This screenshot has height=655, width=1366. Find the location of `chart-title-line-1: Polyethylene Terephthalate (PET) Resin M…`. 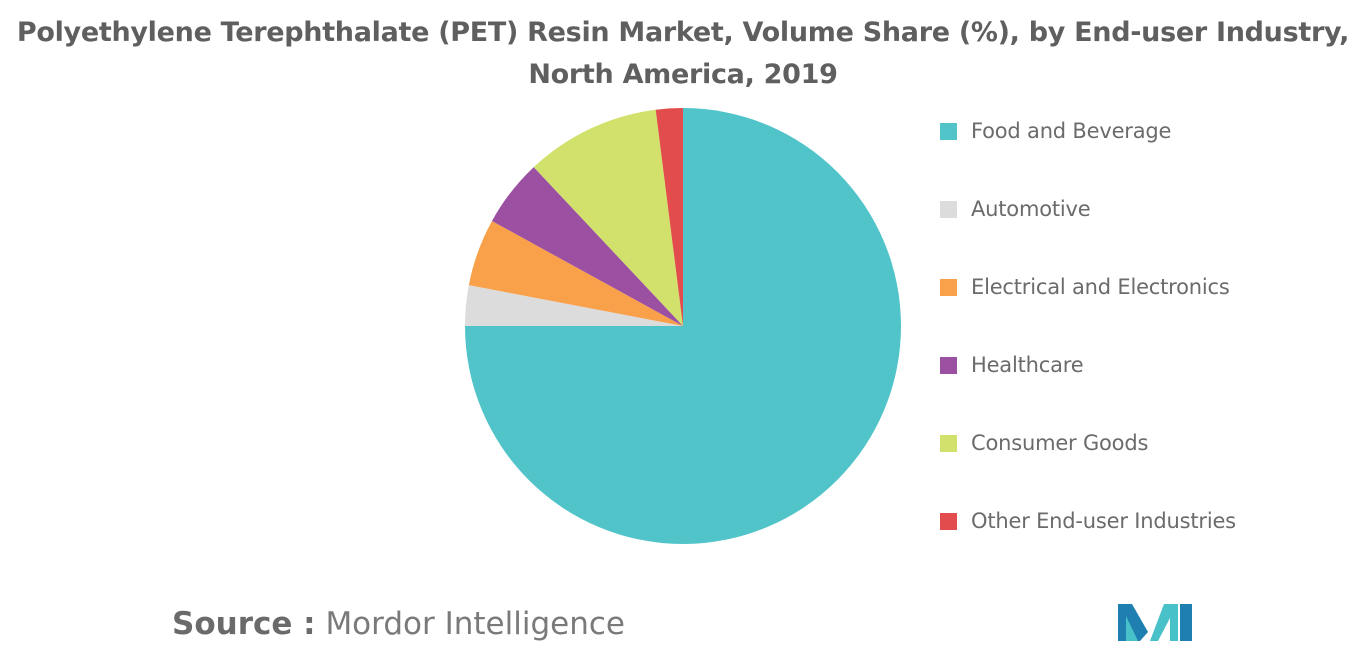

chart-title-line-1: Polyethylene Terephthalate (PET) Resin M… is located at coordinates (683, 32).